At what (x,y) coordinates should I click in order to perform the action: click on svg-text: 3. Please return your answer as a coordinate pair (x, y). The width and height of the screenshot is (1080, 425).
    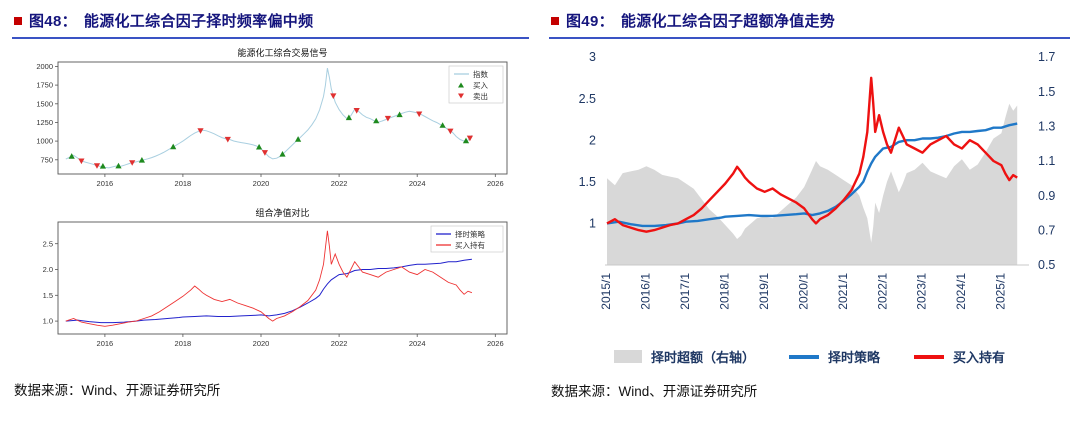
    Looking at the image, I should click on (592, 57).